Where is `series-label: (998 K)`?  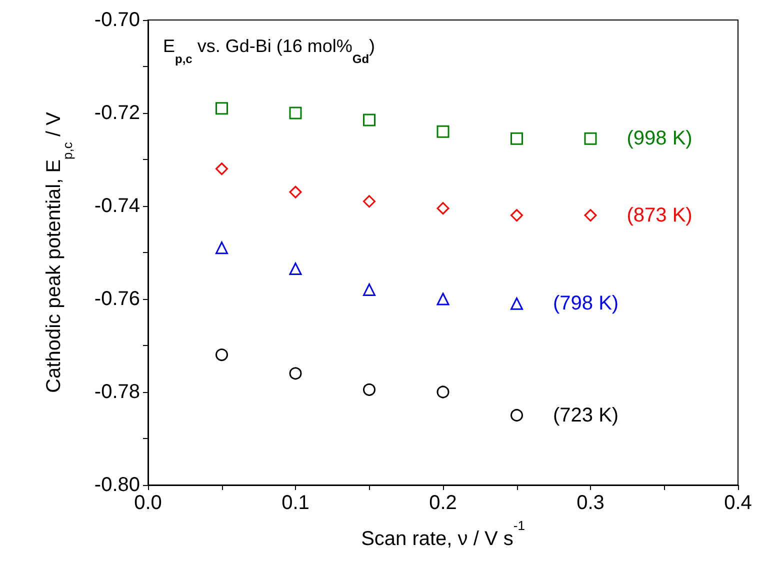
series-label: (998 K) is located at coordinates (659, 139).